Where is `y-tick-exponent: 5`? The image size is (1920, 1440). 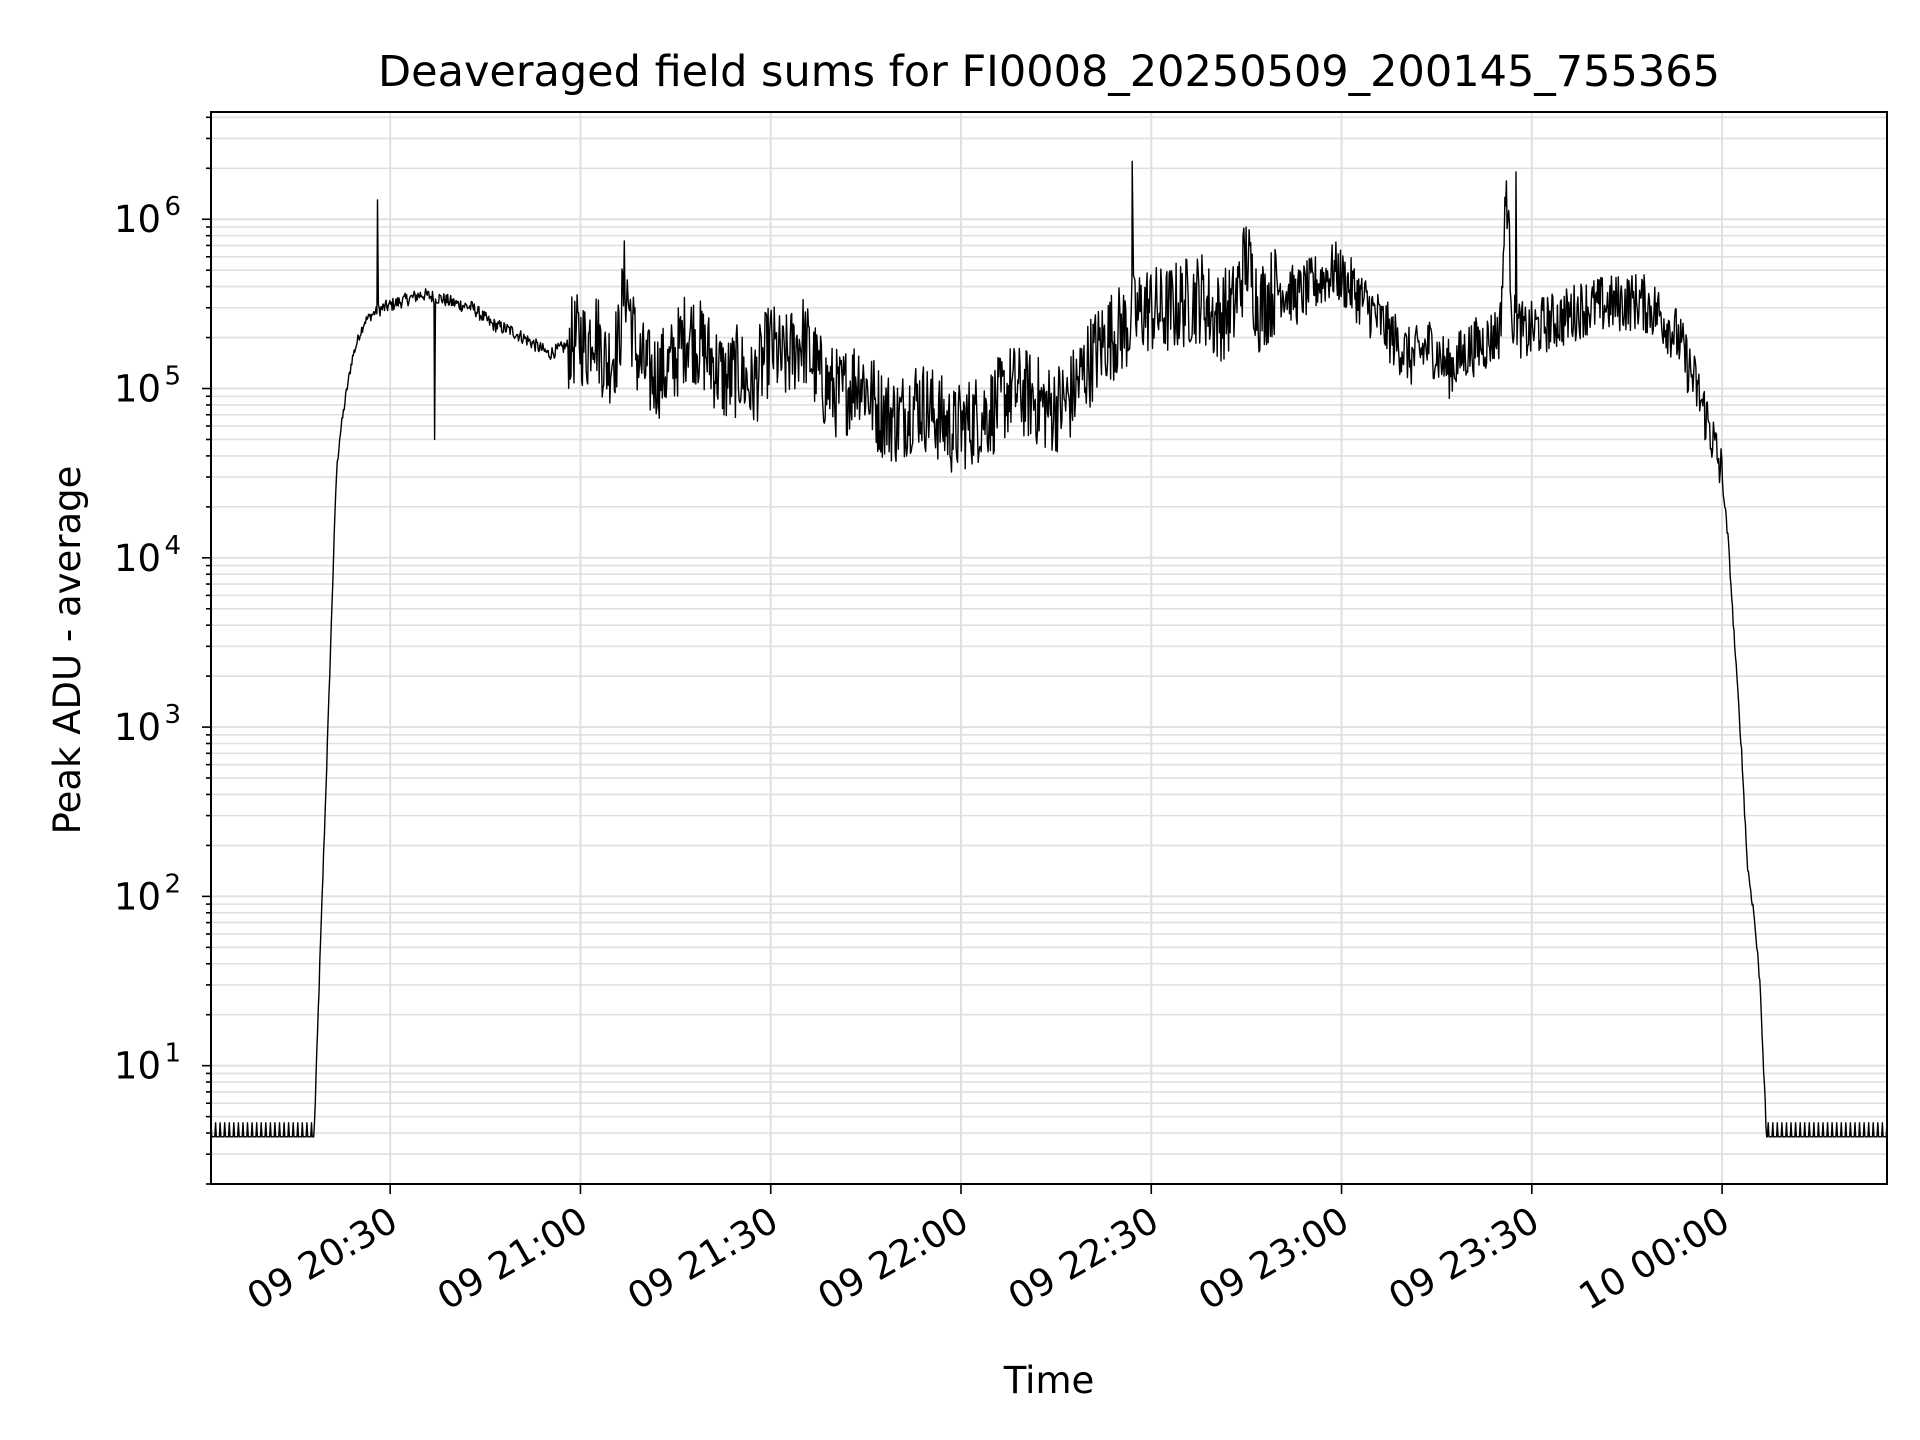
y-tick-exponent: 5 is located at coordinates (172, 377).